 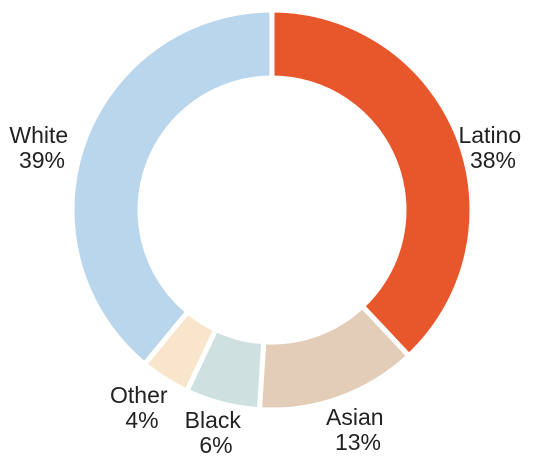 What do you see at coordinates (492, 147) in the screenshot?
I see `slice-label-latino: Latino 38%` at bounding box center [492, 147].